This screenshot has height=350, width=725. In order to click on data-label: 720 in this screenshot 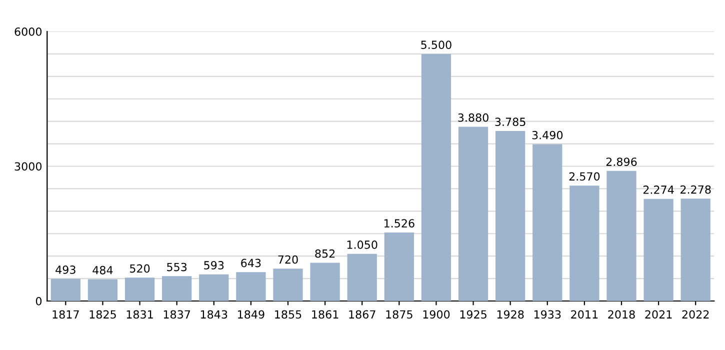, I will do `click(288, 259)`.